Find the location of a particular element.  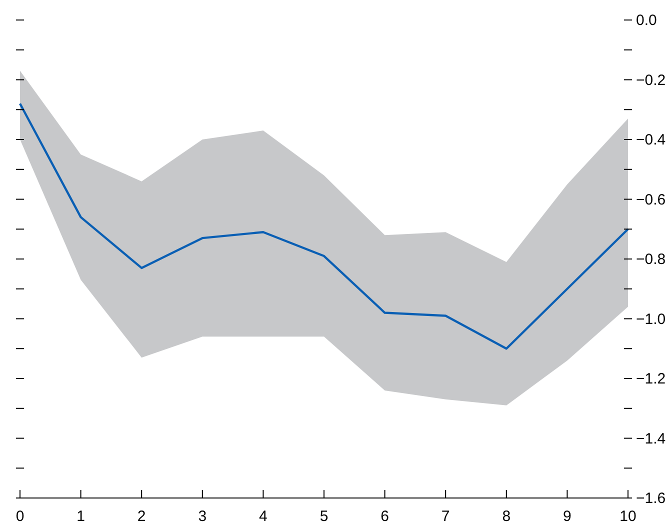

x-tick-label: 8 is located at coordinates (506, 516).